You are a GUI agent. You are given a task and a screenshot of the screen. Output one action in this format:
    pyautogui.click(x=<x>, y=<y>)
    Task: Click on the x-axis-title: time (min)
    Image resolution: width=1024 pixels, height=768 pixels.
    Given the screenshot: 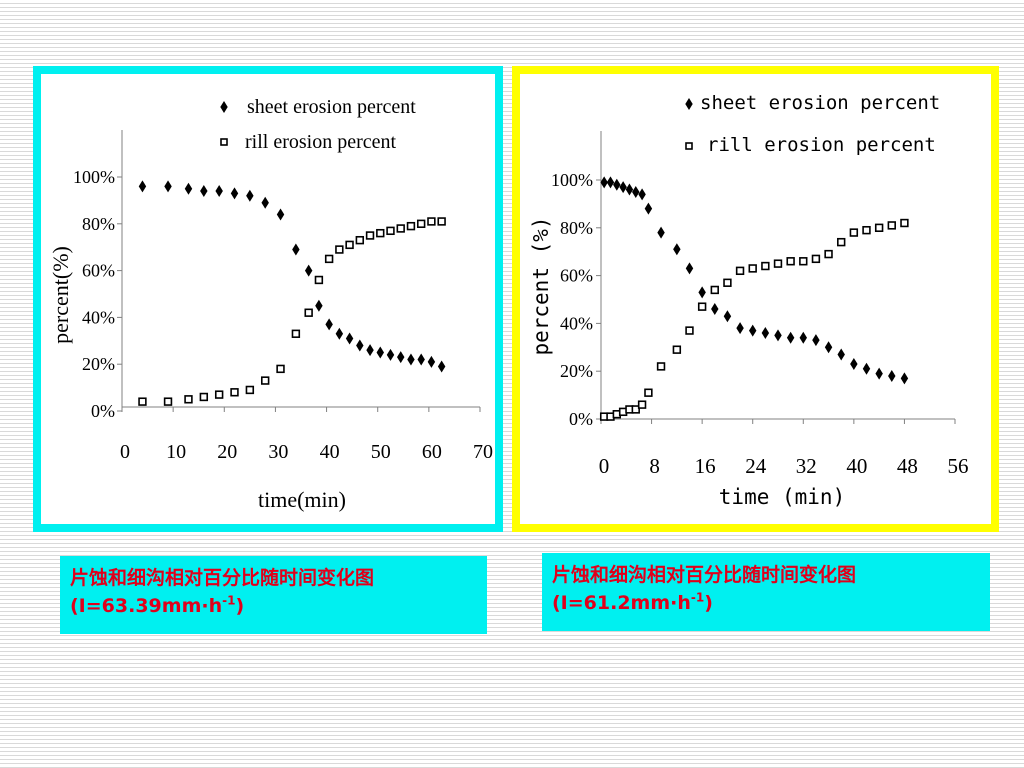 What is the action you would take?
    pyautogui.click(x=782, y=497)
    